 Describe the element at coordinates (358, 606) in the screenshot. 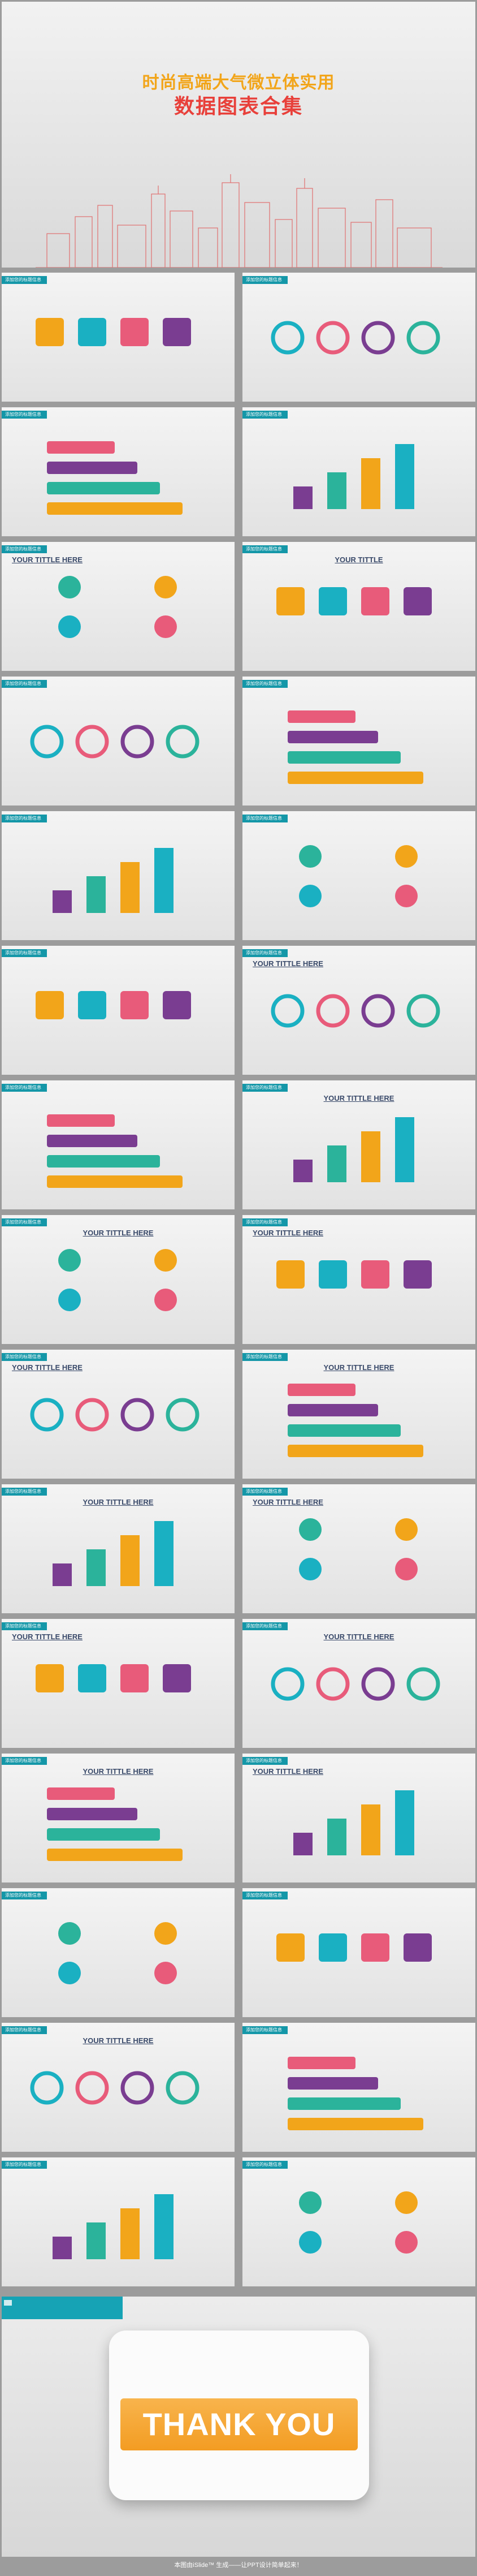

I see `slide-thumbnail: 添加您的标题信息 YOUR TITTLE` at that location.